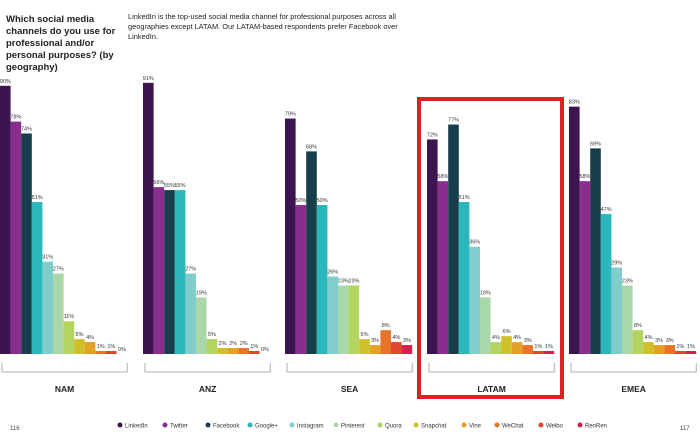  What do you see at coordinates (158, 183) in the screenshot?
I see `value-label: 56%` at bounding box center [158, 183].